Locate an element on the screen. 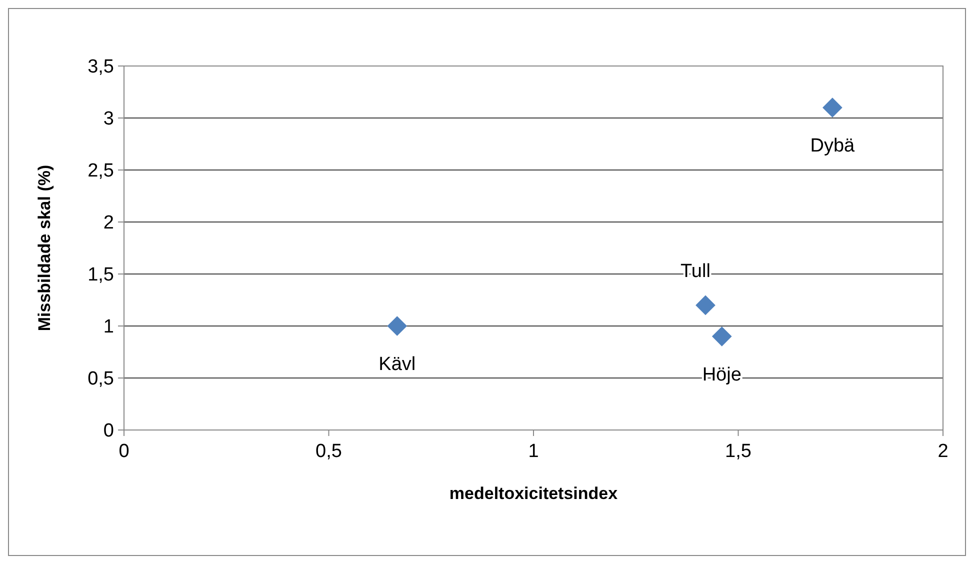  x-tick-label: 1 is located at coordinates (533, 451).